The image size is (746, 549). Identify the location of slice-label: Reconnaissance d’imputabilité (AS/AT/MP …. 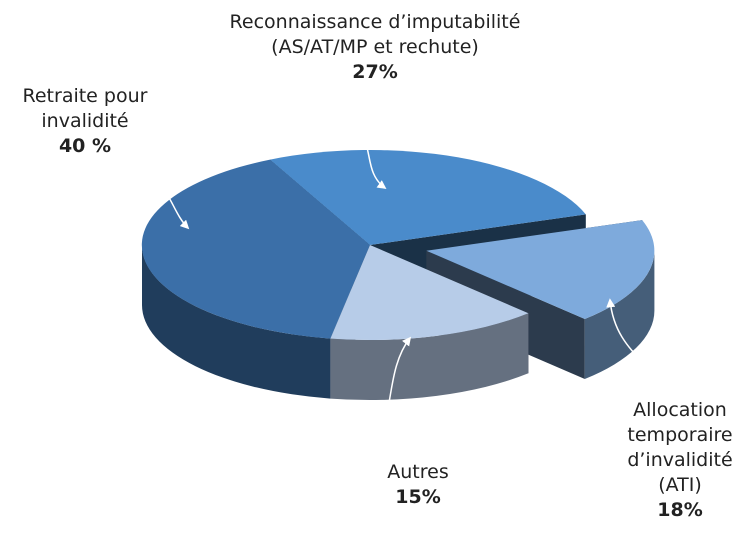
(375, 47).